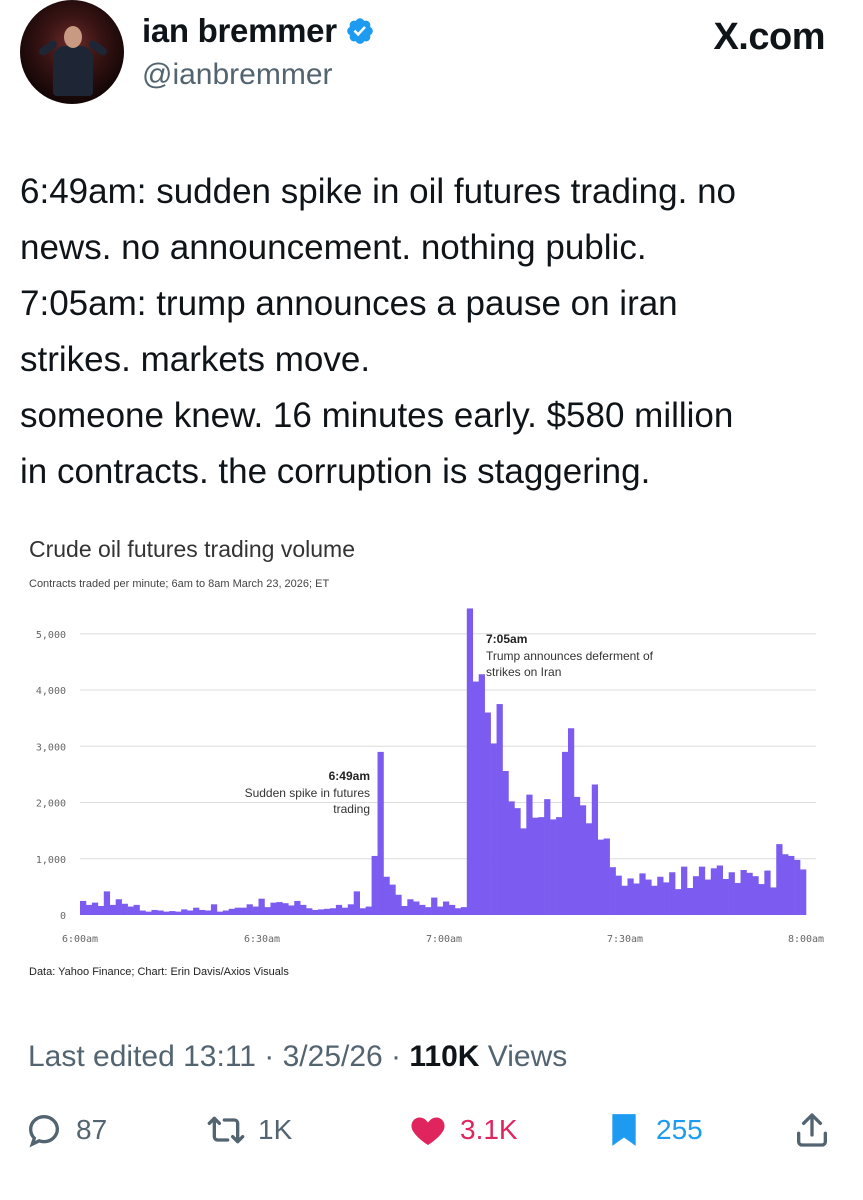  Describe the element at coordinates (65, 1130) in the screenshot. I see `reply-button: 87` at that location.